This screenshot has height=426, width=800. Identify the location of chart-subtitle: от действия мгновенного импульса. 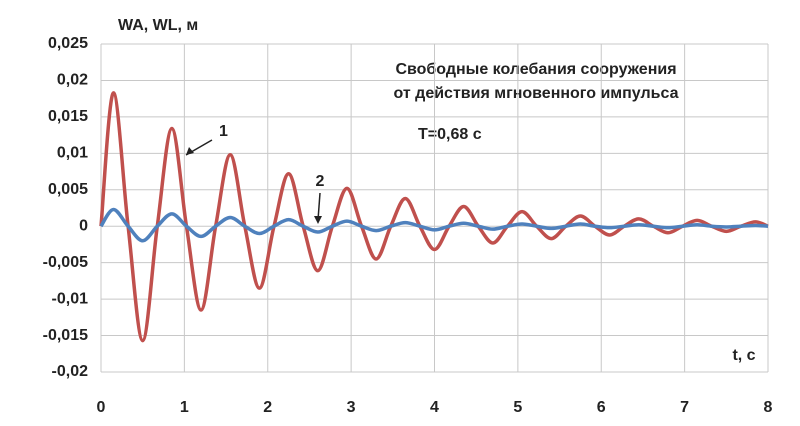
(536, 93).